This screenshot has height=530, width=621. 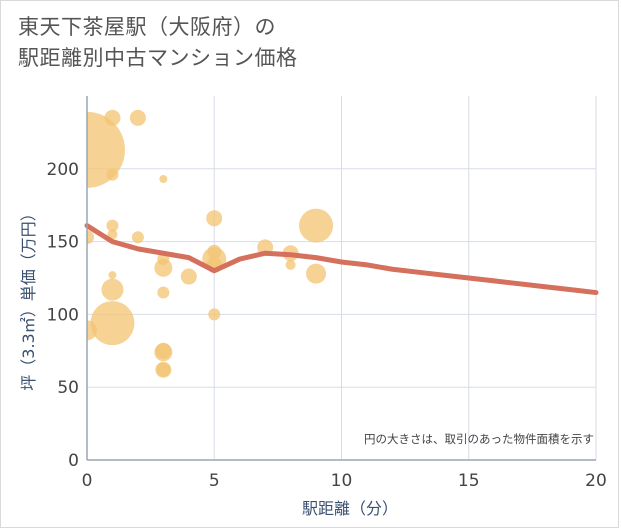 I want to click on y-tick-label: 150, so click(x=63, y=243).